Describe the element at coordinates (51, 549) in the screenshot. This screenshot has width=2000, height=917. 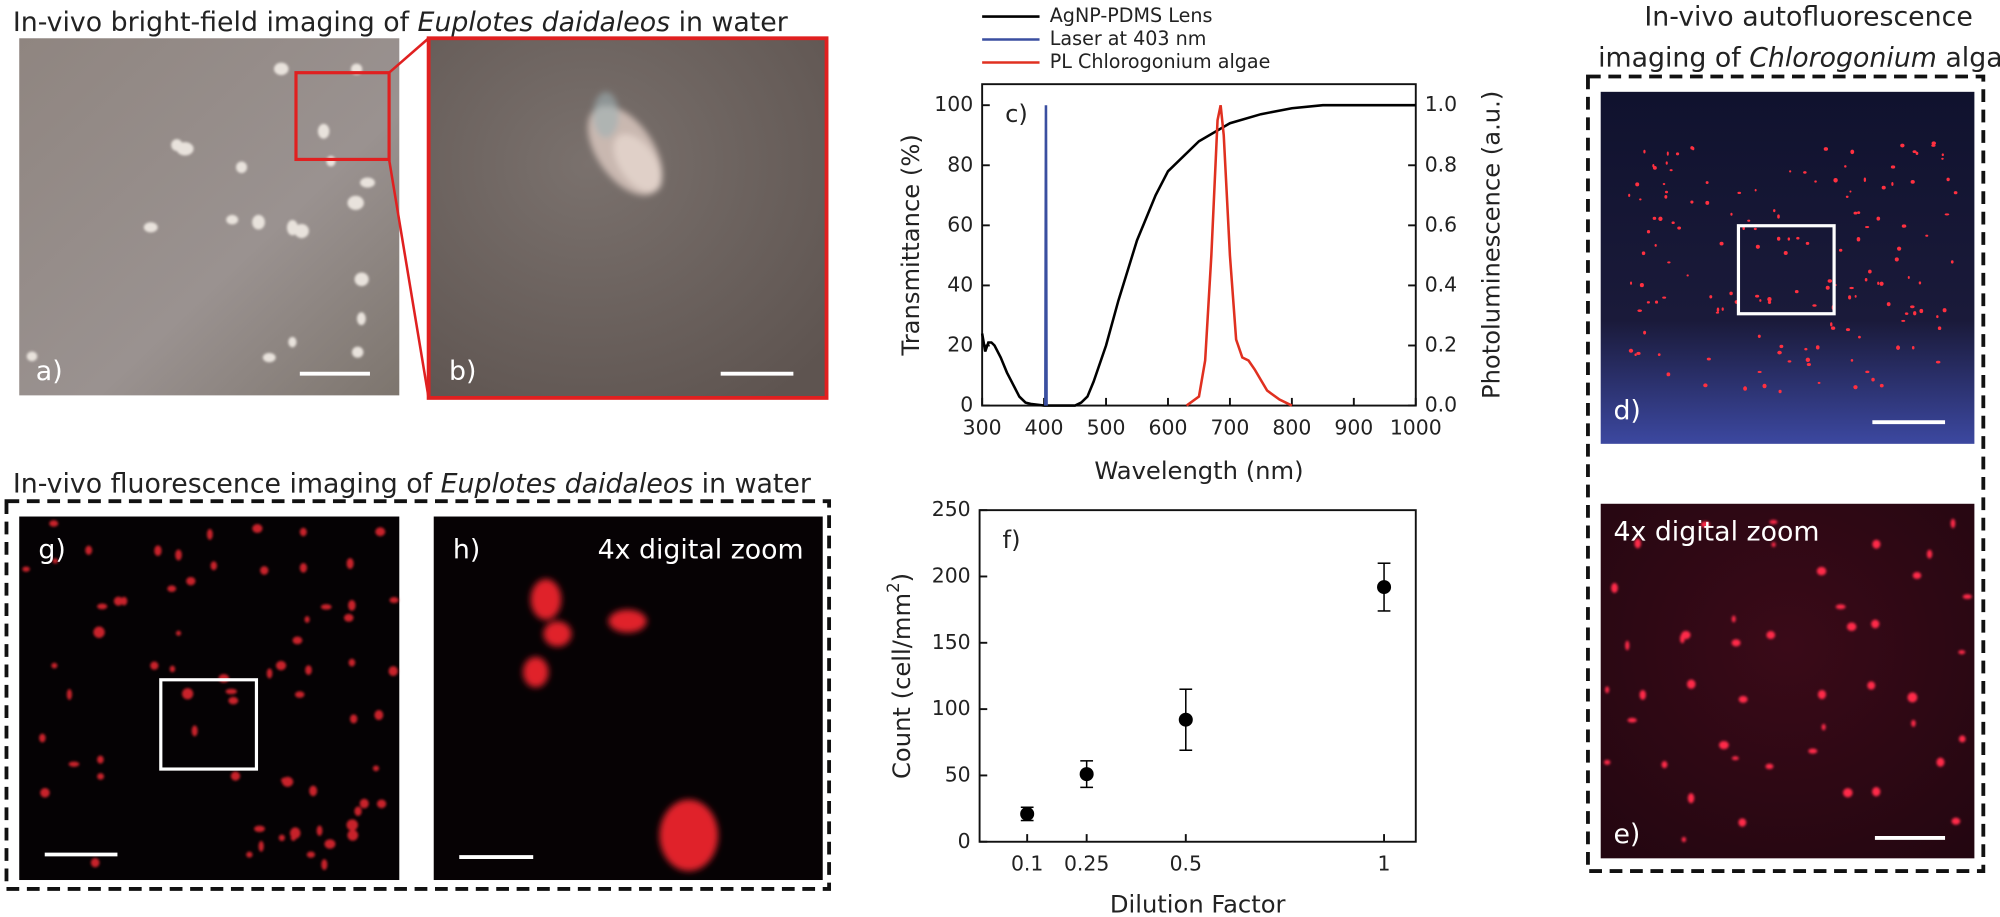
I see `panel-label: g)` at that location.